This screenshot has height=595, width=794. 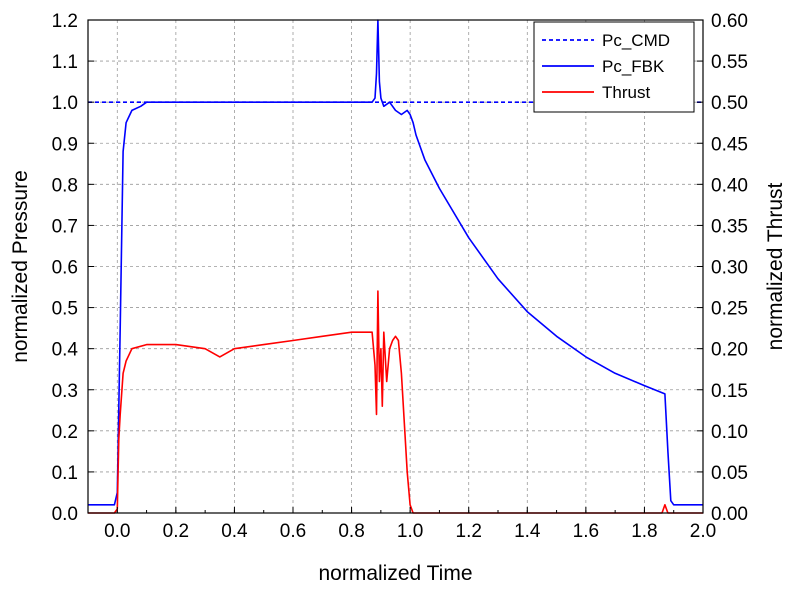 I want to click on y-tick-label: 0.4, so click(x=65, y=350).